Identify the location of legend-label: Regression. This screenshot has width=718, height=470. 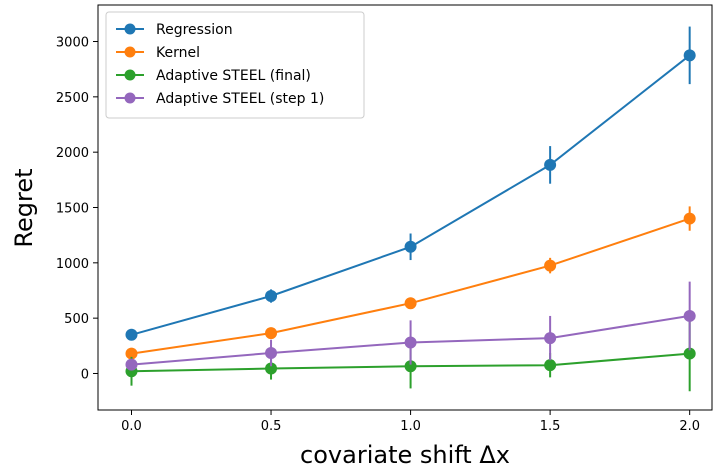
(194, 30).